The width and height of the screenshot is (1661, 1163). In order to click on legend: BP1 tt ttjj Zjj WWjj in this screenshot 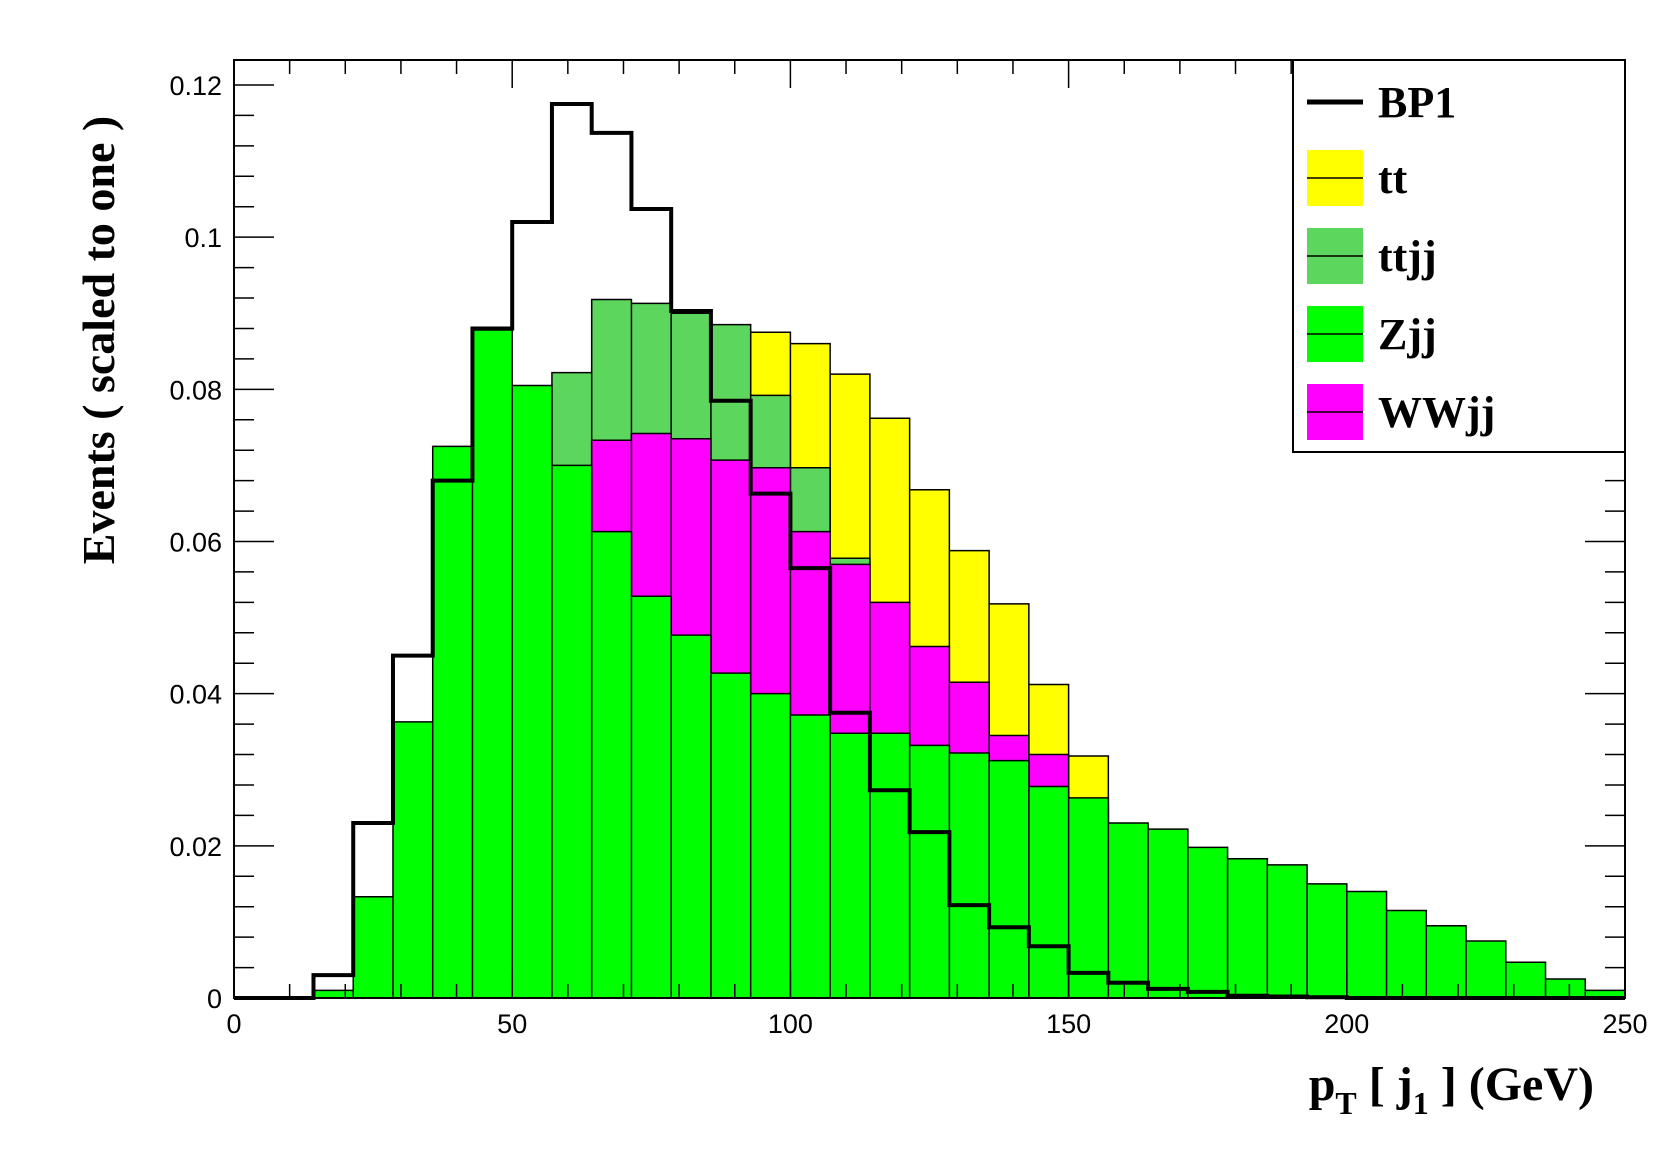, I will do `click(1459, 256)`.